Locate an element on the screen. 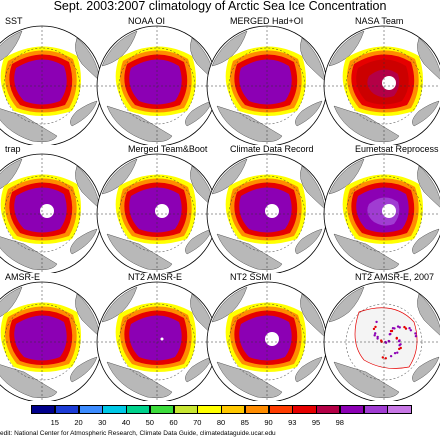 The height and width of the screenshot is (440, 440). colorbar-tick-label: 95 is located at coordinates (316, 422).